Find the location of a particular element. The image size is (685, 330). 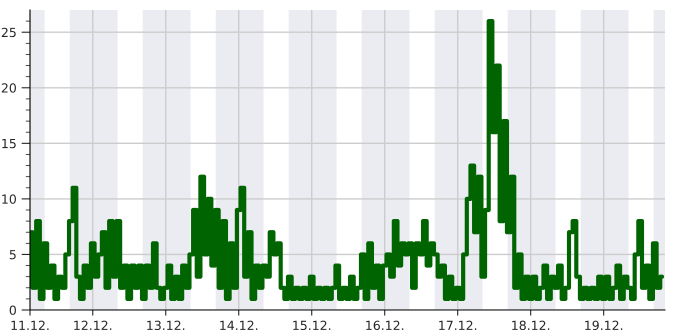

y-tick-label: 0 is located at coordinates (13, 310).